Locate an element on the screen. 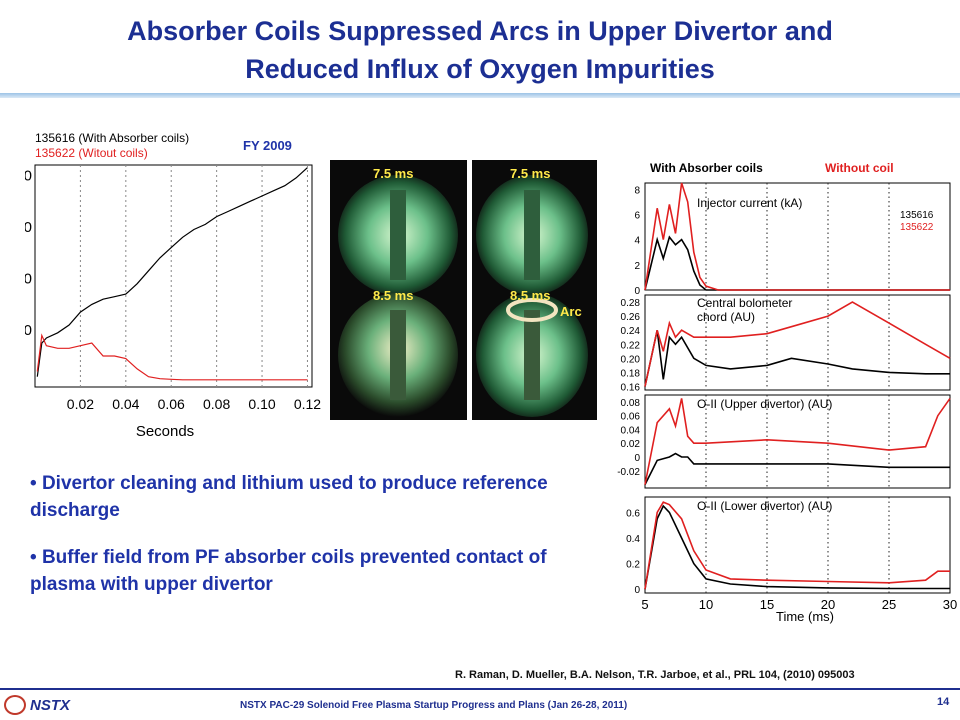 The height and width of the screenshot is (720, 960). panel-y-tick-label: 0.02 is located at coordinates (631, 444).